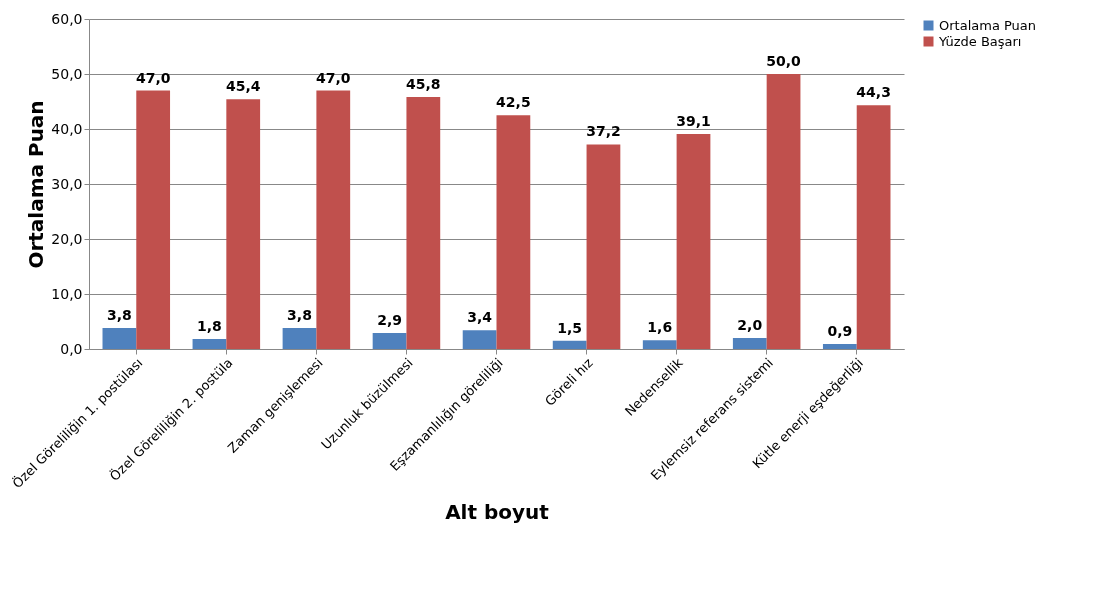  What do you see at coordinates (784, 61) in the screenshot?
I see `data-label: 50,0` at bounding box center [784, 61].